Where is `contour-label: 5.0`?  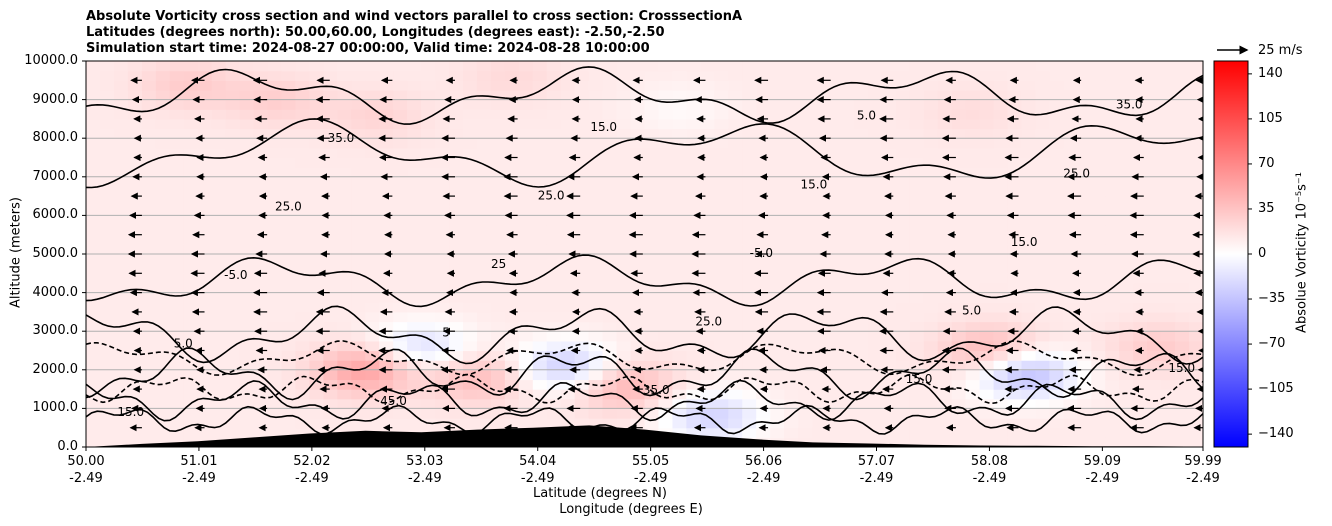 contour-label: 5.0 is located at coordinates (183, 344).